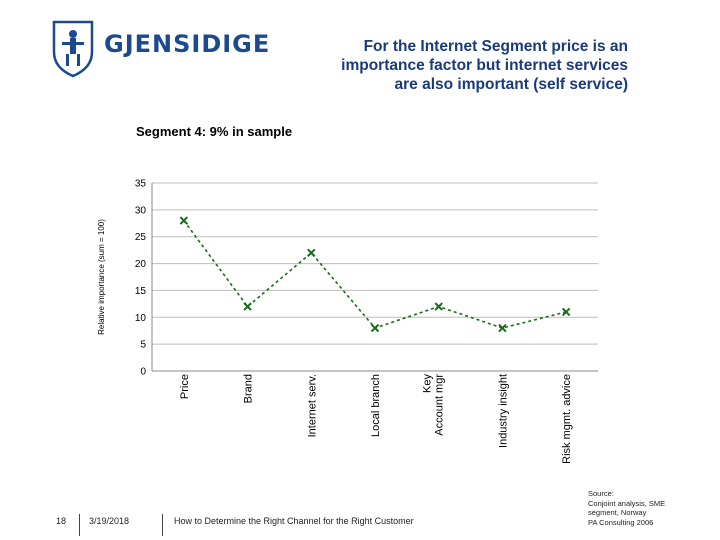 The image size is (720, 540). What do you see at coordinates (601, 493) in the screenshot?
I see `source-line: Source:` at bounding box center [601, 493].